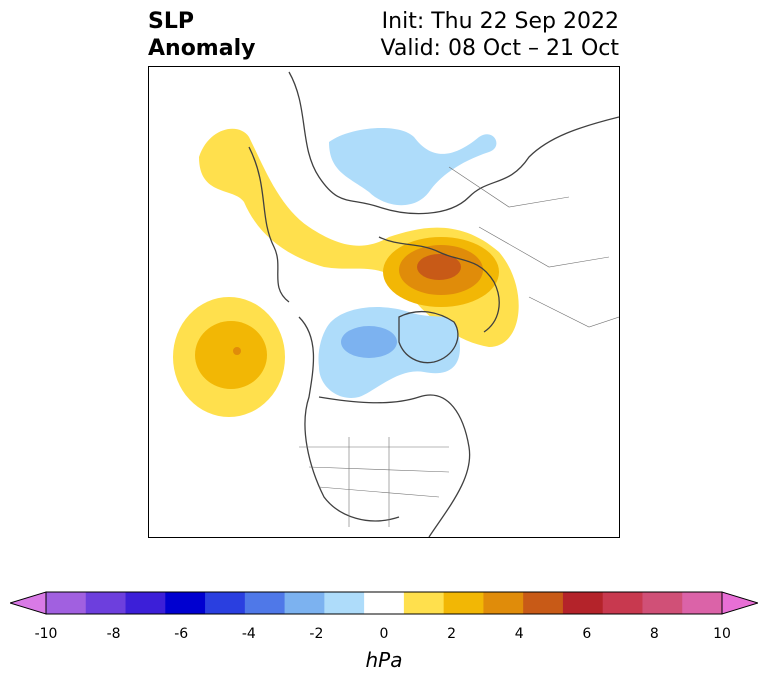 The height and width of the screenshot is (684, 768). What do you see at coordinates (384, 660) in the screenshot?
I see `colorbar-unit-label: hPa` at bounding box center [384, 660].